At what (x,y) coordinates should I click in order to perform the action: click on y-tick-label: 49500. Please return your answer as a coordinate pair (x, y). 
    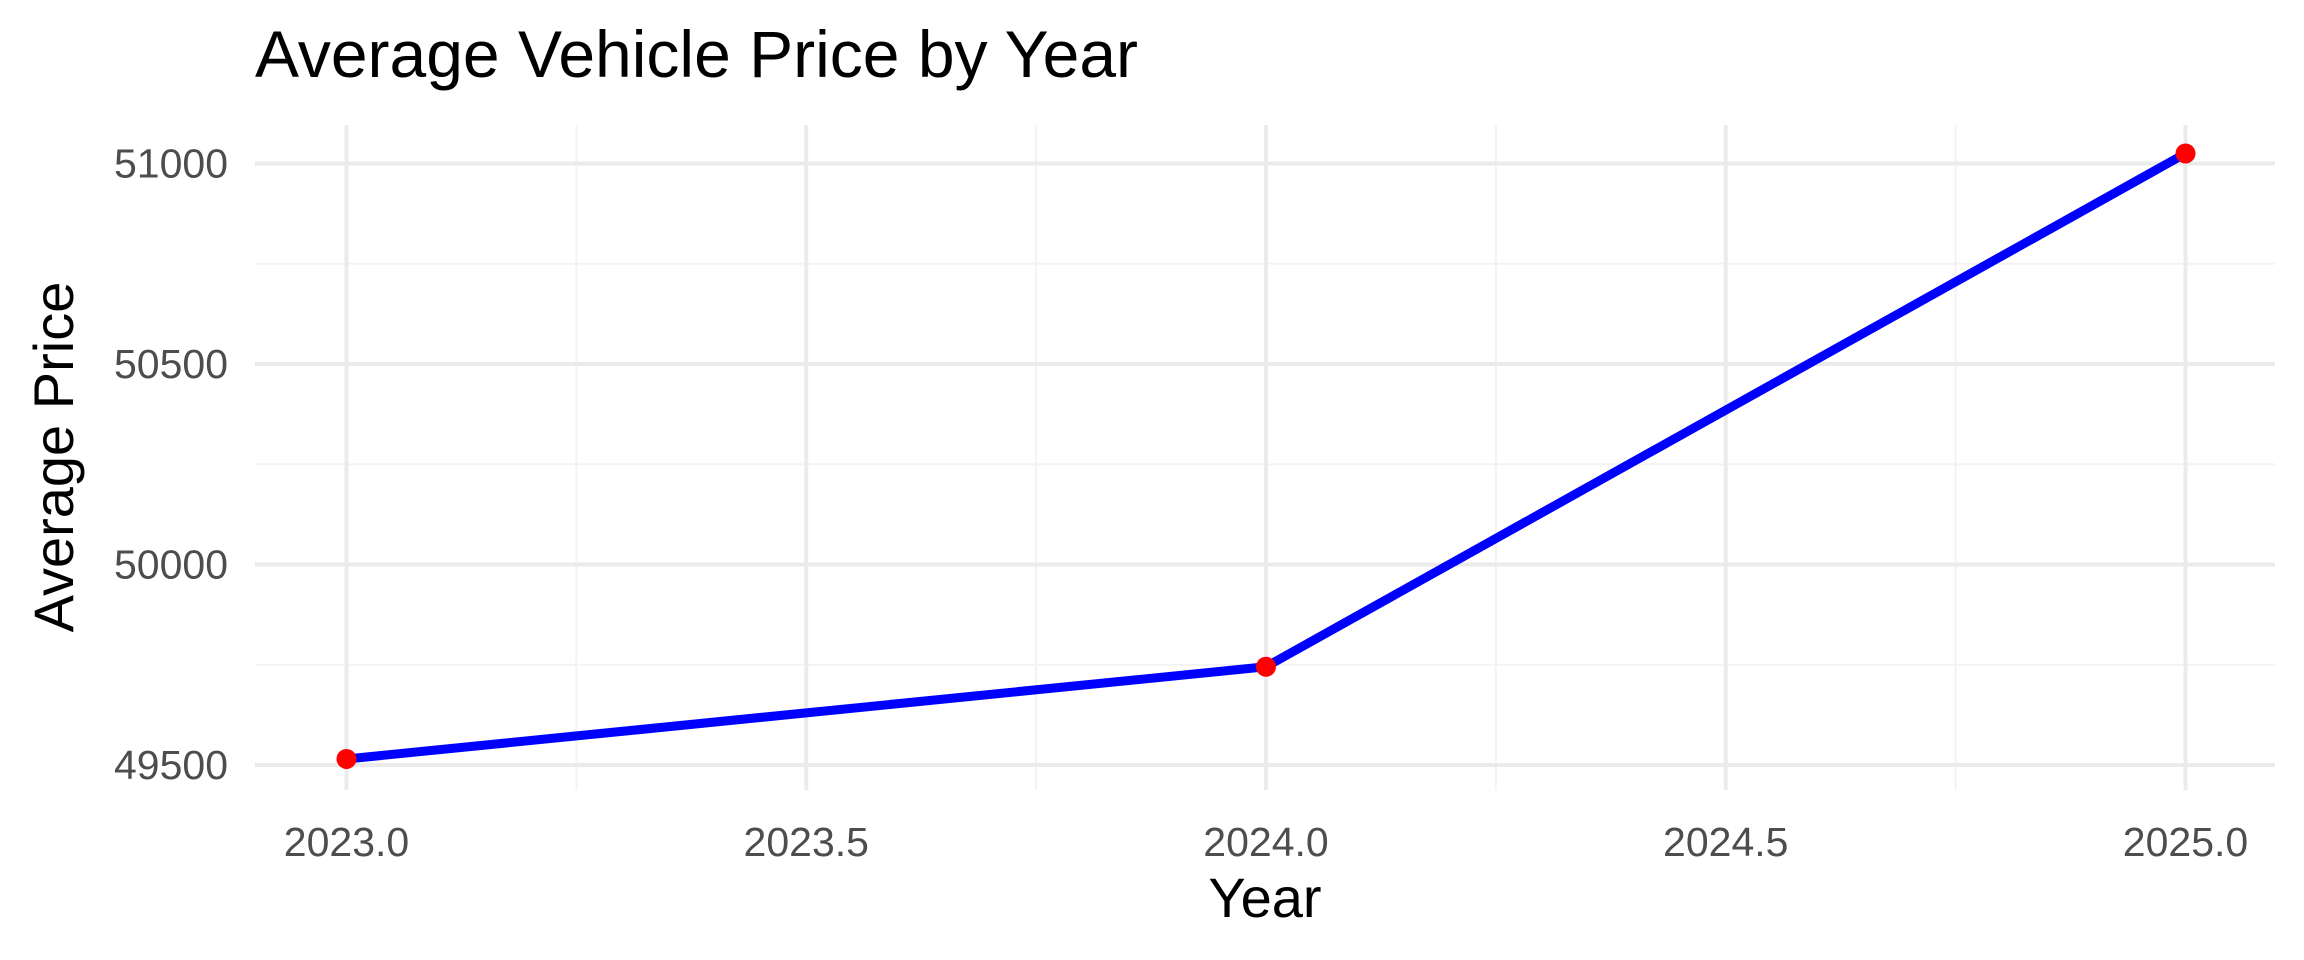
    Looking at the image, I should click on (171, 765).